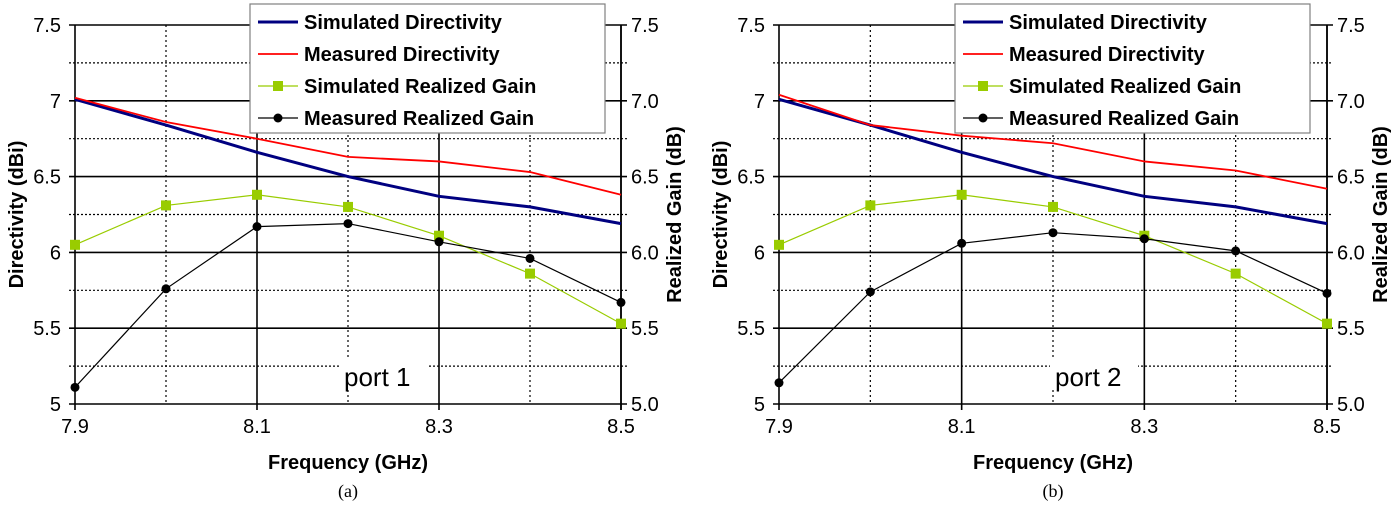 The image size is (1400, 505). I want to click on caption: (b), so click(1053, 491).